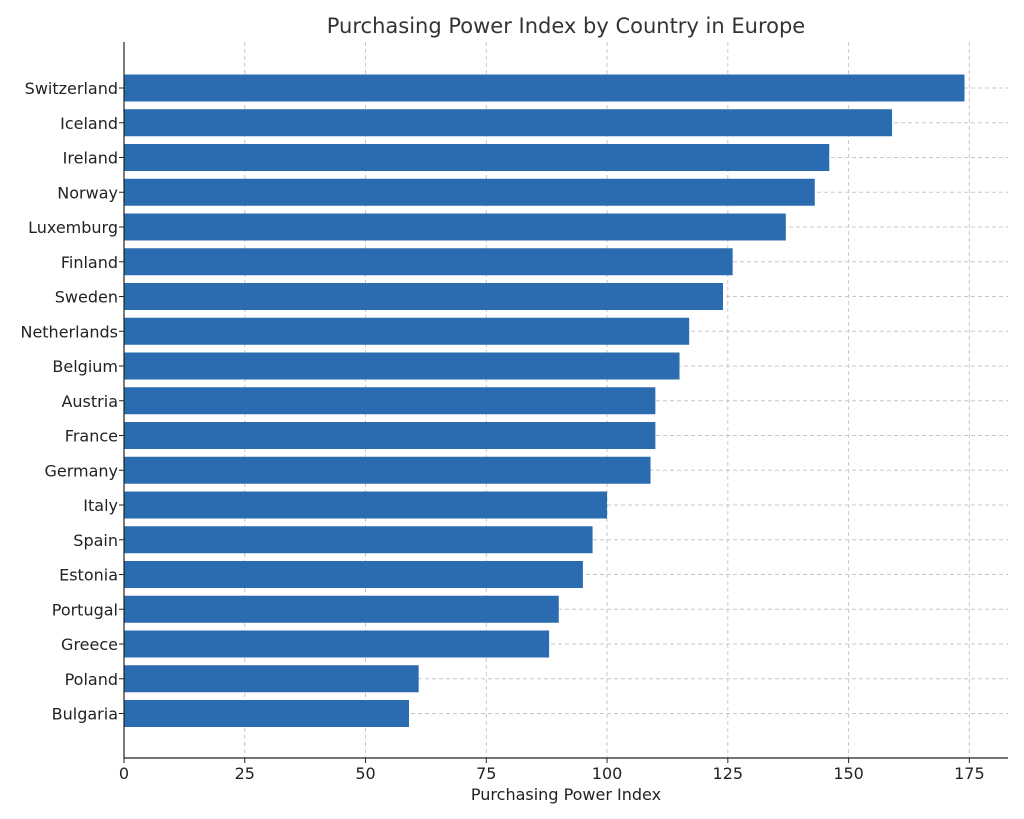 This screenshot has height=819, width=1024. What do you see at coordinates (366, 505) in the screenshot?
I see `bar-italy` at bounding box center [366, 505].